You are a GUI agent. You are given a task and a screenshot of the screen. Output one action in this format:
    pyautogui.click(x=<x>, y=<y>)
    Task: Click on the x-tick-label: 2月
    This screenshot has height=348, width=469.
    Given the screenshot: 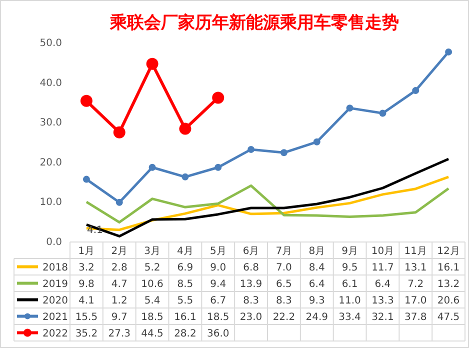 What is the action you would take?
    pyautogui.click(x=119, y=251)
    